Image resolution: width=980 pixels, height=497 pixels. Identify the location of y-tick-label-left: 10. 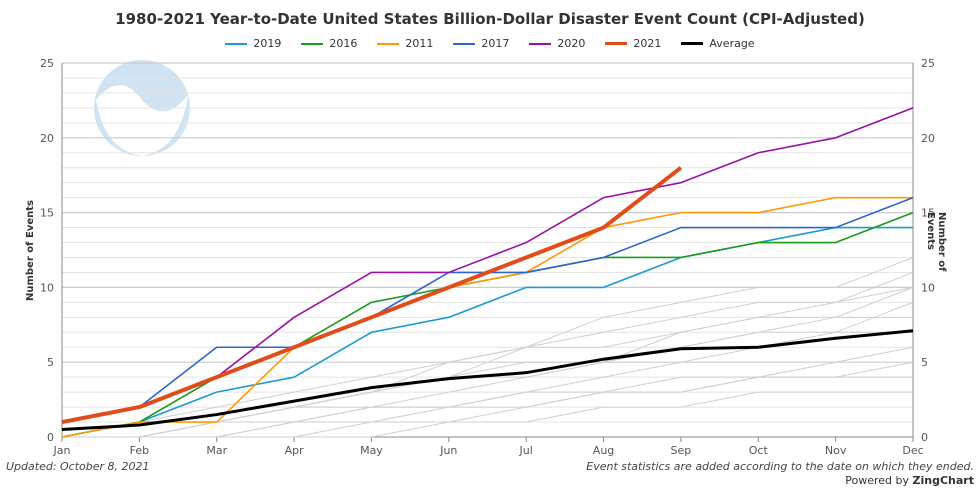
(47, 287).